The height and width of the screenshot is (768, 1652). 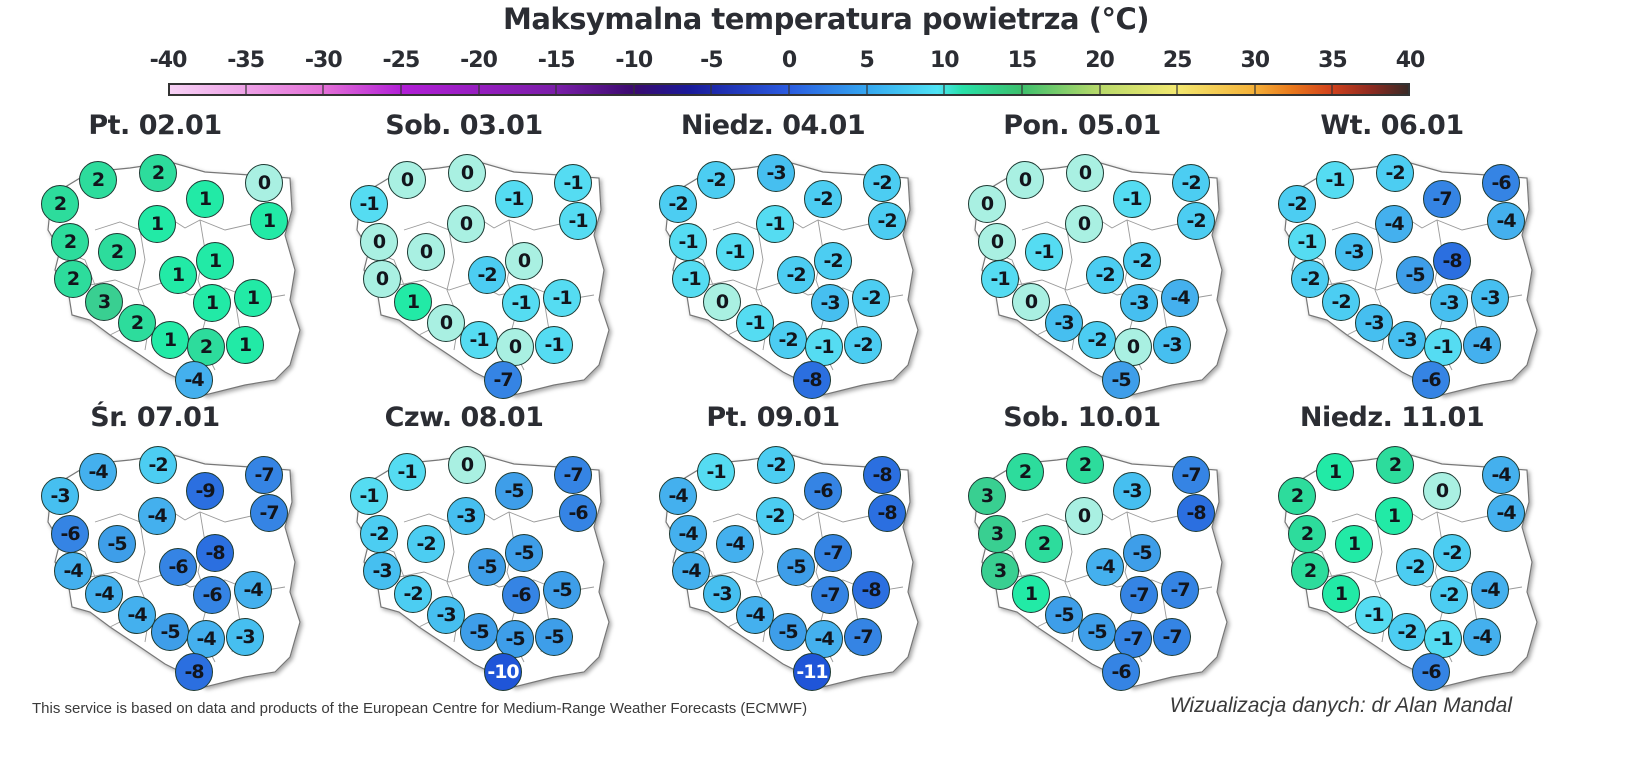 I want to click on map-panel: Sob. 03.01 -1 0 0 -1 -1 -1 0 0 0 0 0 -2 -1 -1 1 0 -1 0 -1 -7, so click(x=464, y=256).